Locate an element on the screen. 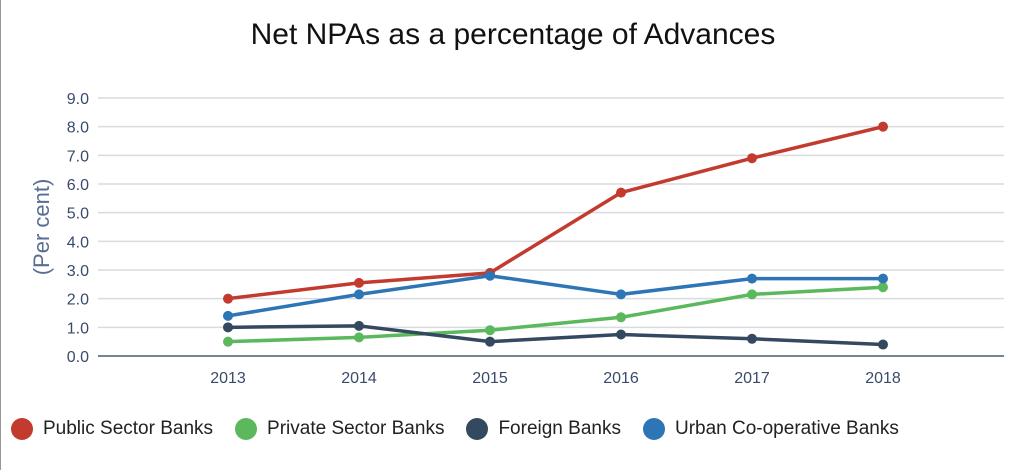  y-tick-label: 4.0 is located at coordinates (78, 242).